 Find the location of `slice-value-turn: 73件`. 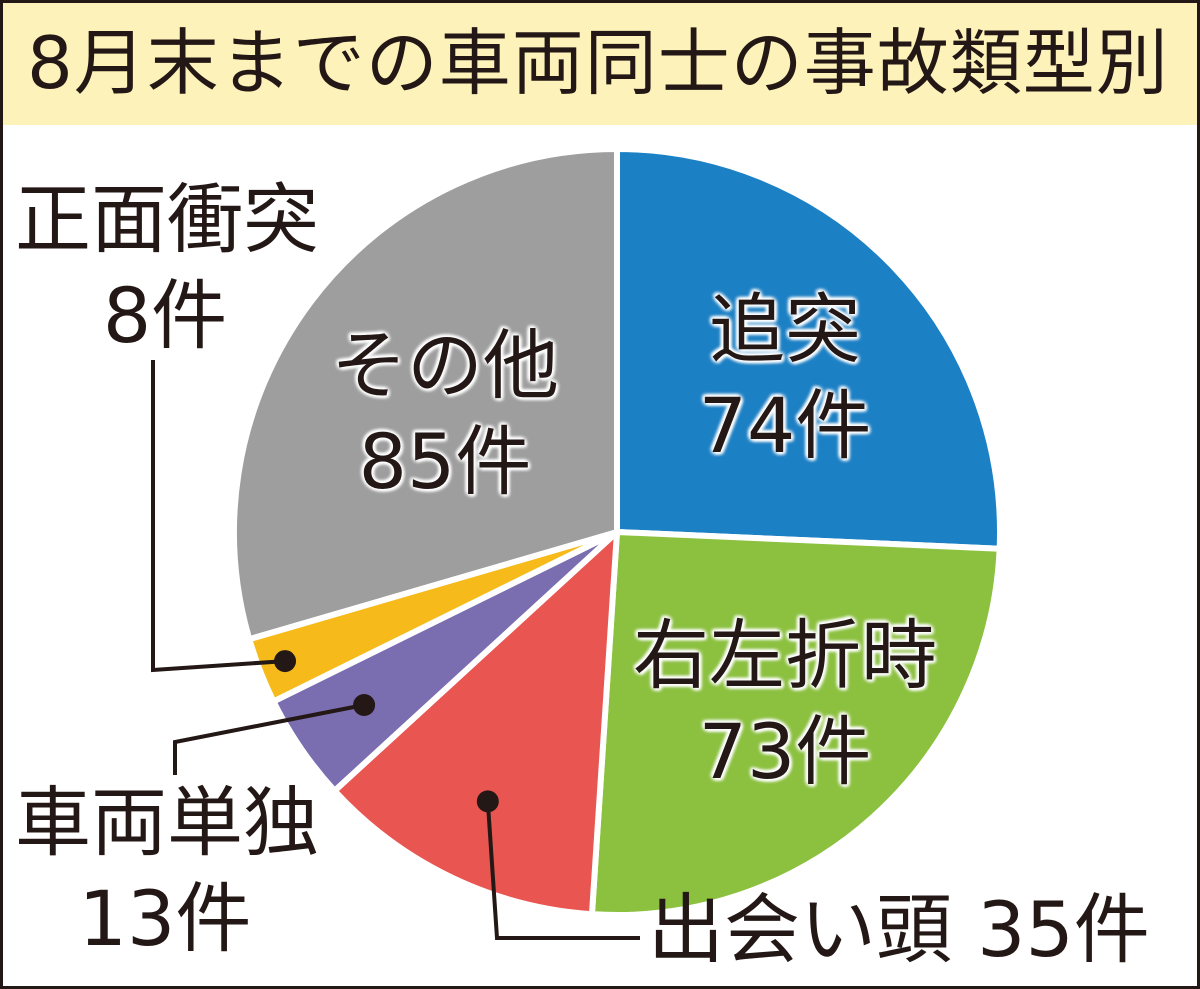

slice-value-turn: 73件 is located at coordinates (785, 751).